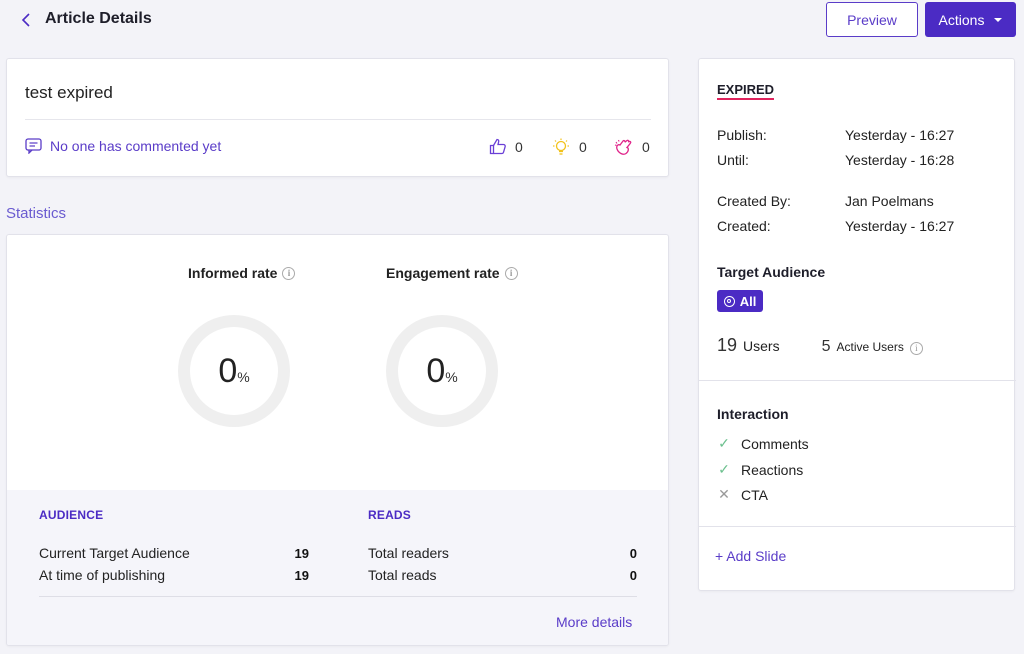  I want to click on thumbs-up-icon, so click(497, 146).